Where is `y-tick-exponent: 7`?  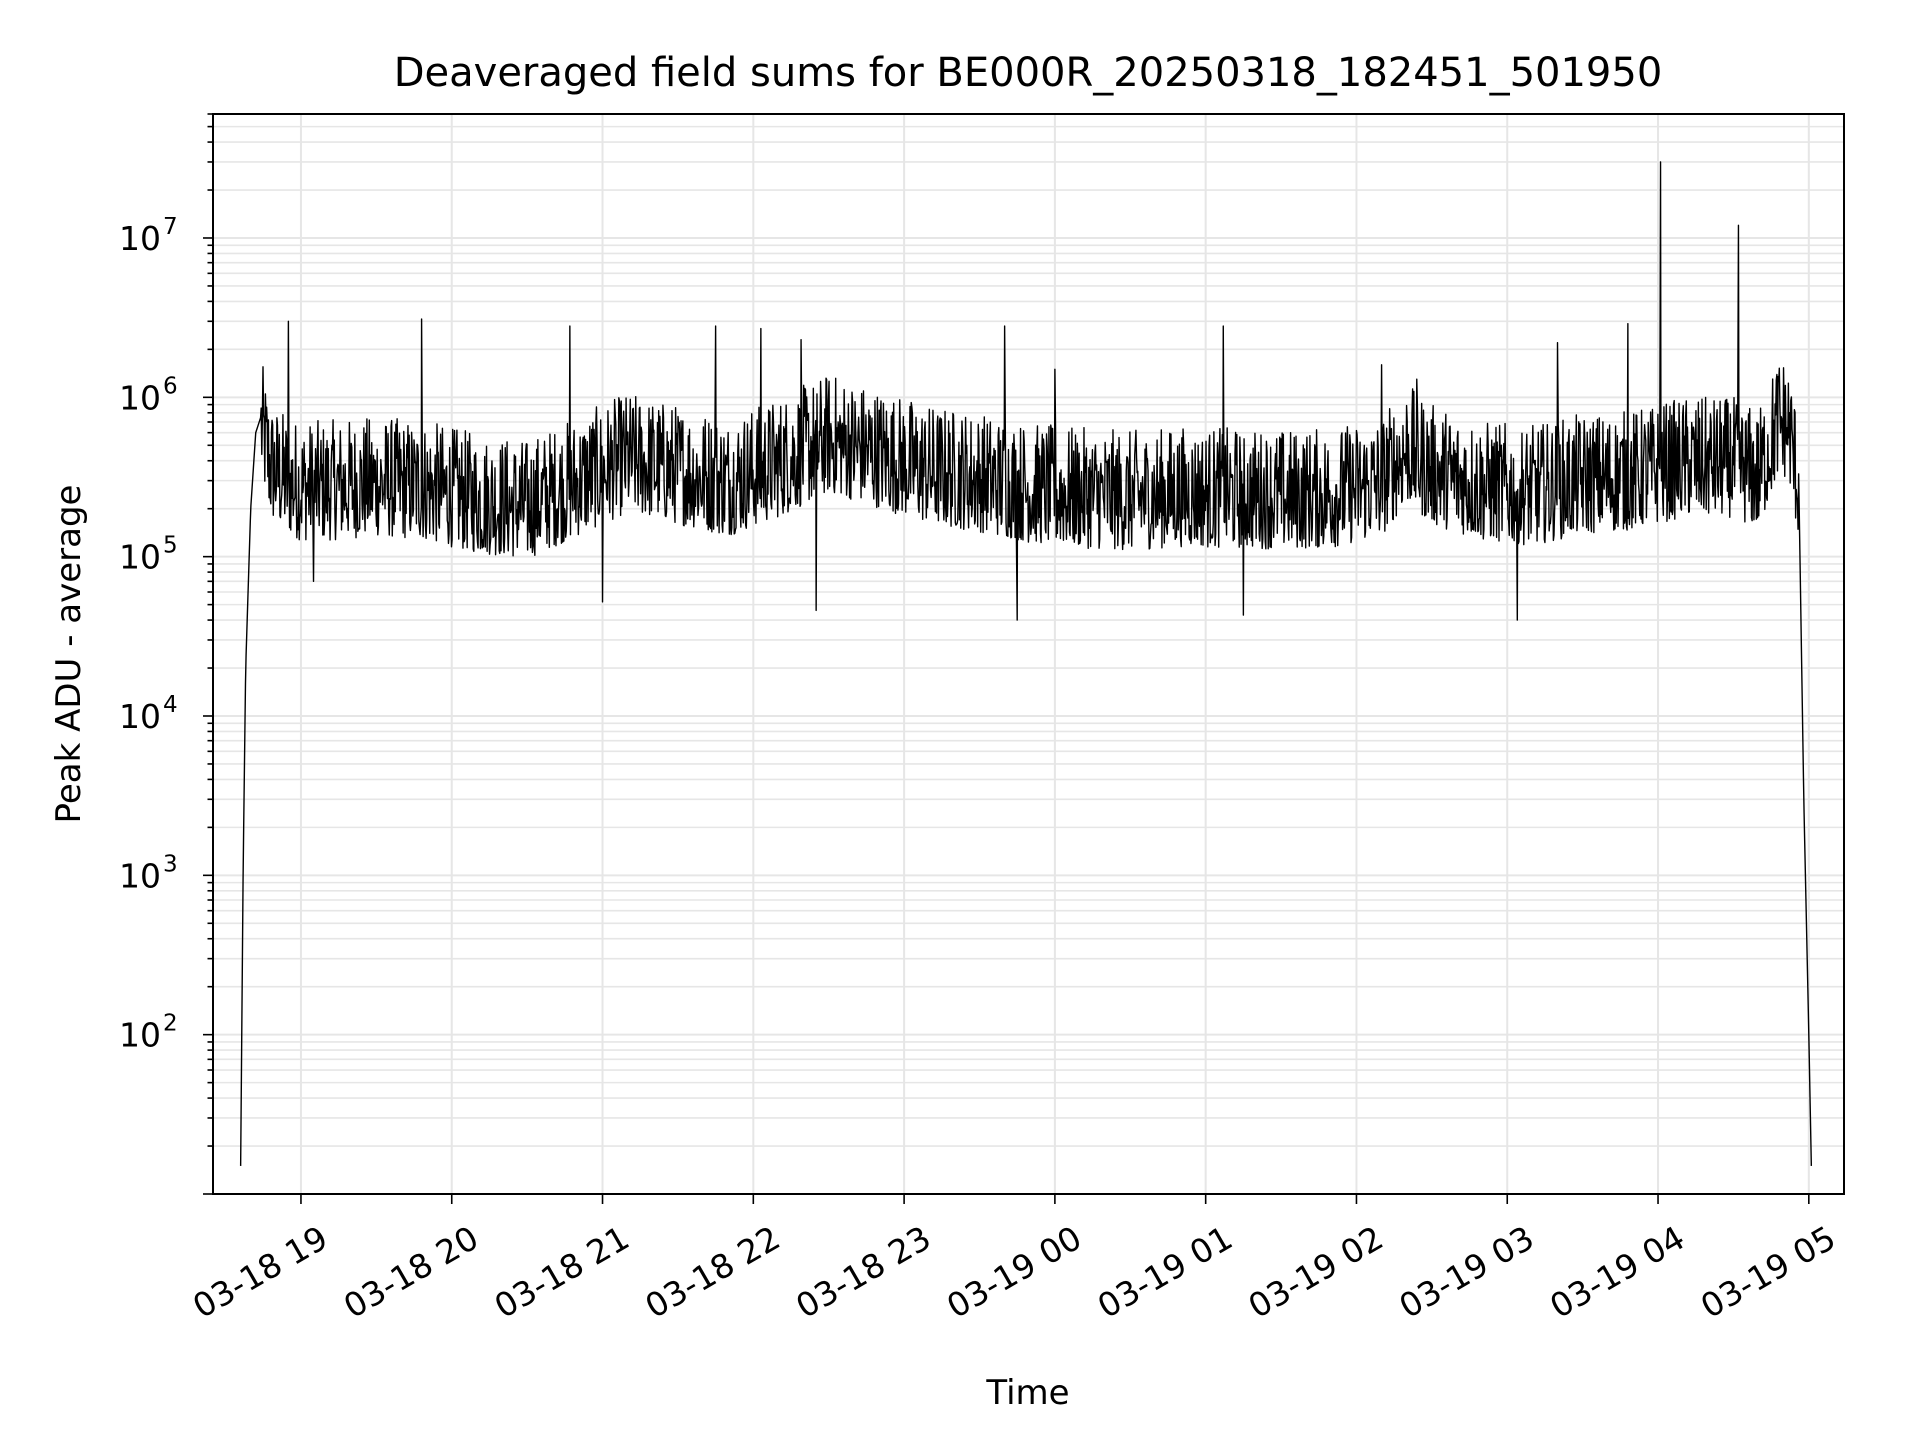 y-tick-exponent: 7 is located at coordinates (170, 227).